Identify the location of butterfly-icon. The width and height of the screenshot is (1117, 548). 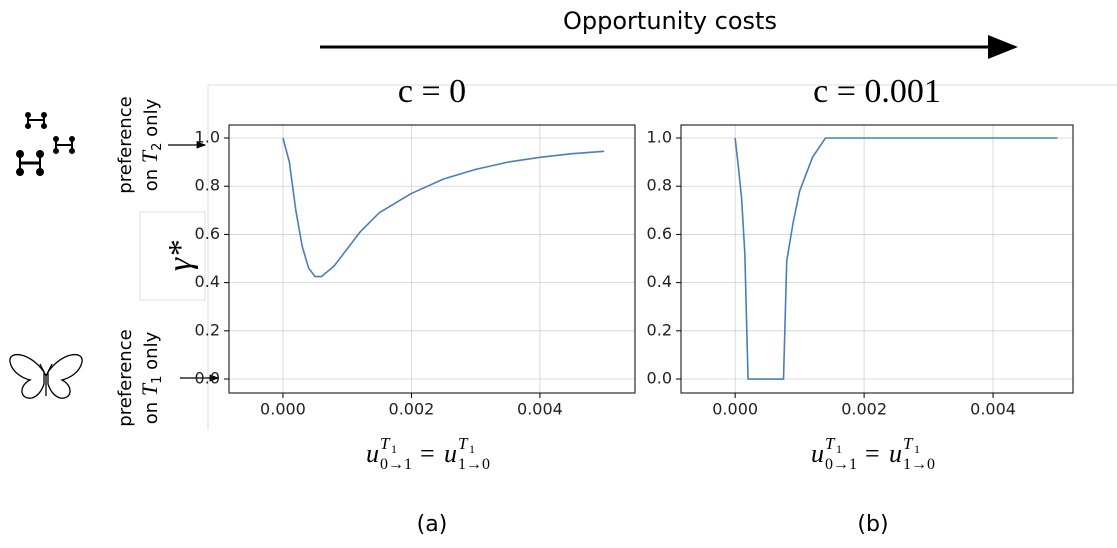
(46, 376).